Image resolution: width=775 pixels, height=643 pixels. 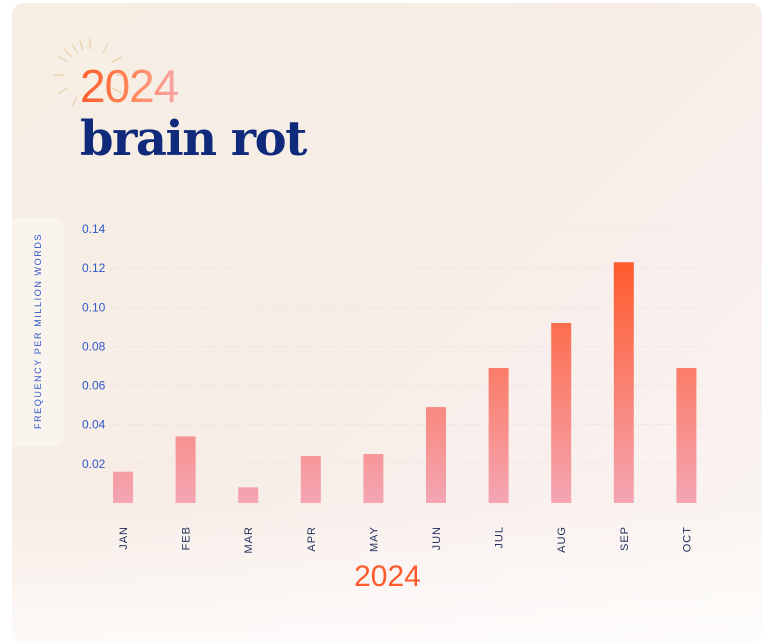 I want to click on x-tick-label: JUL, so click(x=500, y=537).